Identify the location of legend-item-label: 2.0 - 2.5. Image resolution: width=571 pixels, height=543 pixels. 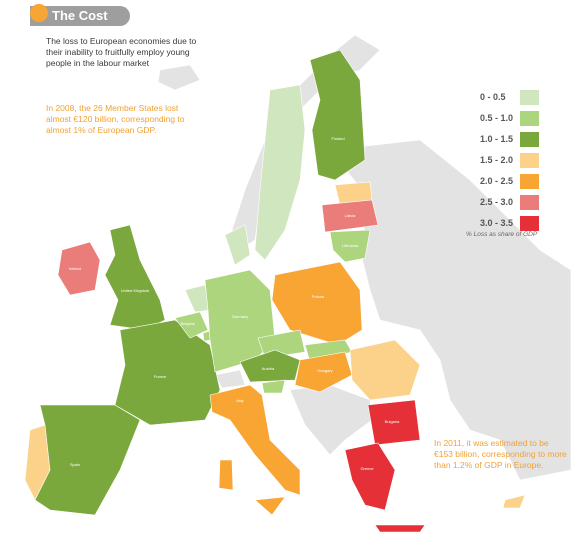
(497, 181).